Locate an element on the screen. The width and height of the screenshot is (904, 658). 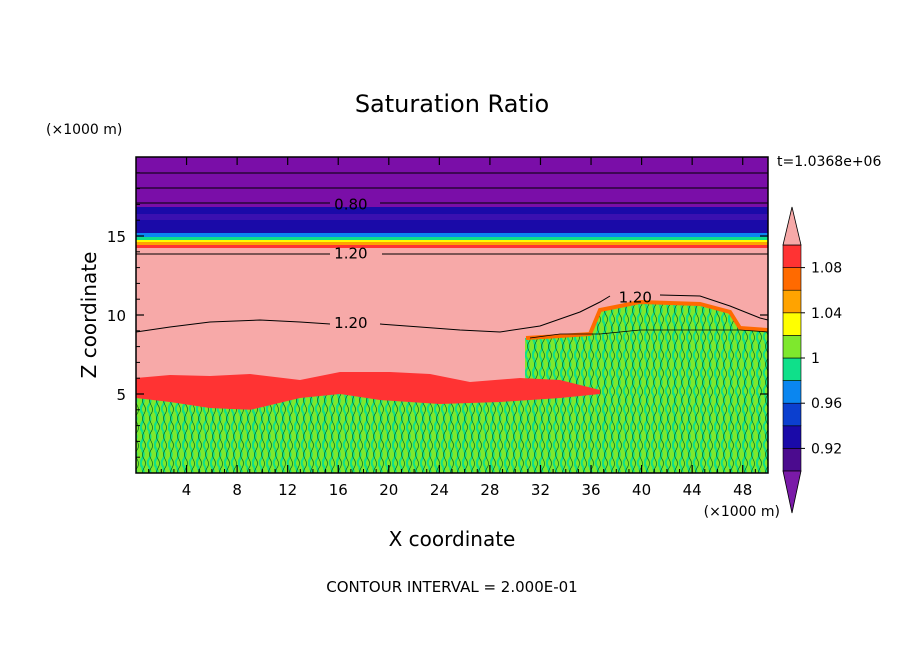
colorbar-under-arrow is located at coordinates (792, 492).